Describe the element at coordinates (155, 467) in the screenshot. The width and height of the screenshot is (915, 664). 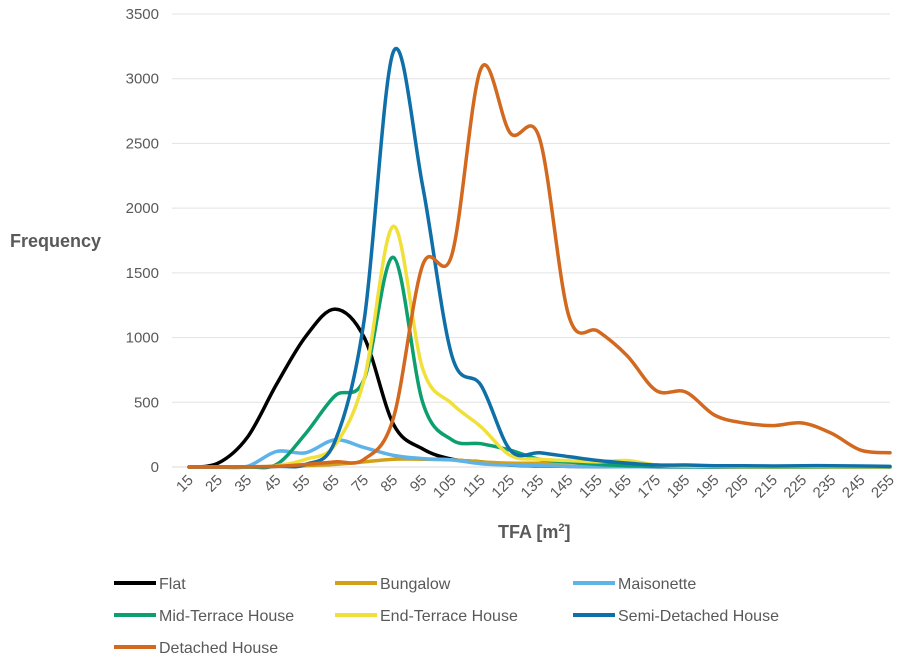
I see `y-tick-label: 0` at that location.